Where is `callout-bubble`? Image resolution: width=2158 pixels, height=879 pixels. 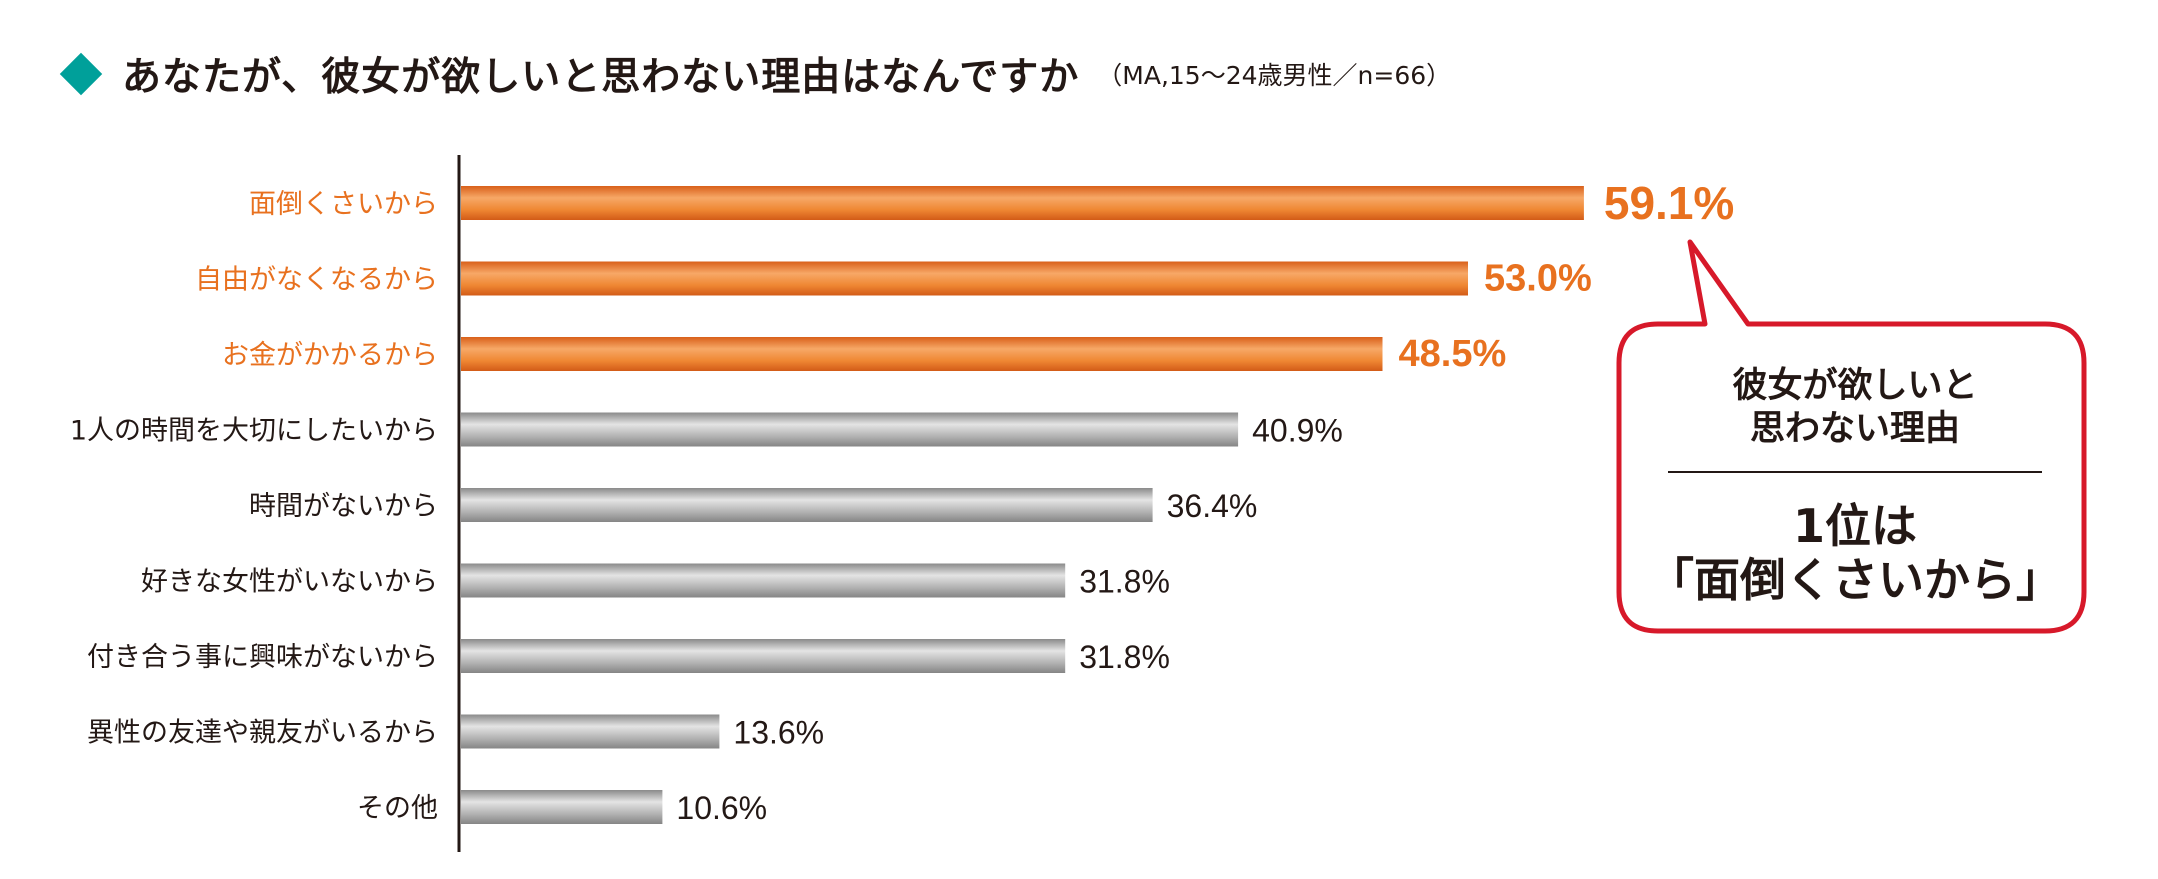
callout-bubble is located at coordinates (1851, 436).